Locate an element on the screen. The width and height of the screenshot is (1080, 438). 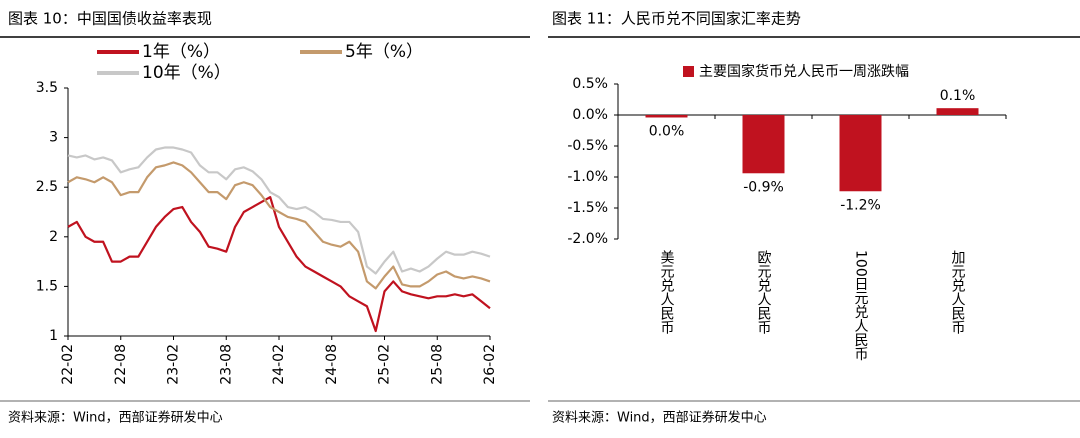
y-tick-label: 0.5% is located at coordinates (590, 84).